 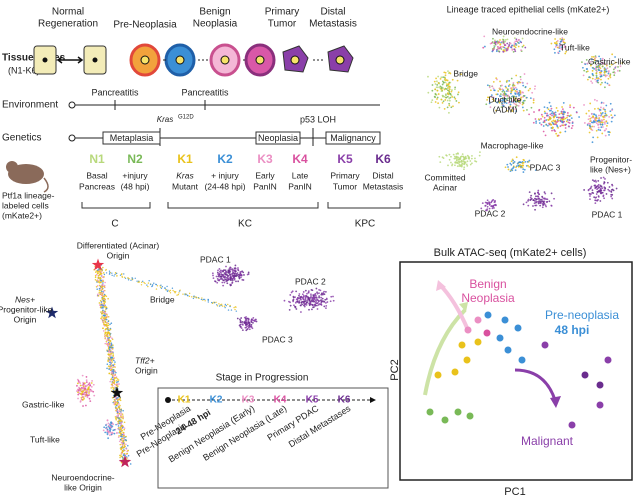 What do you see at coordinates (295, 60) in the screenshot?
I see `nucleus` at bounding box center [295, 60].